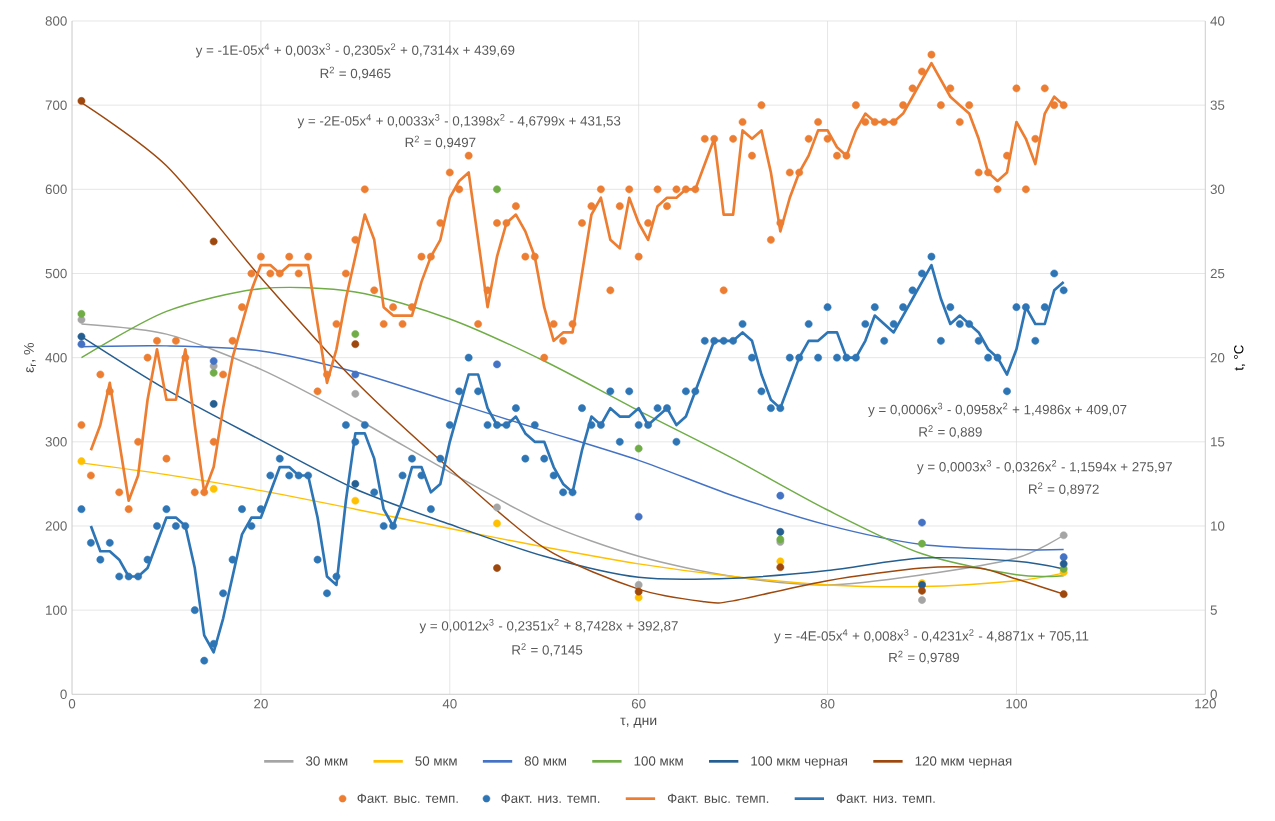 Image resolution: width=1275 pixels, height=821 pixels. I want to click on y2-tick-label: 25, so click(1217, 273).